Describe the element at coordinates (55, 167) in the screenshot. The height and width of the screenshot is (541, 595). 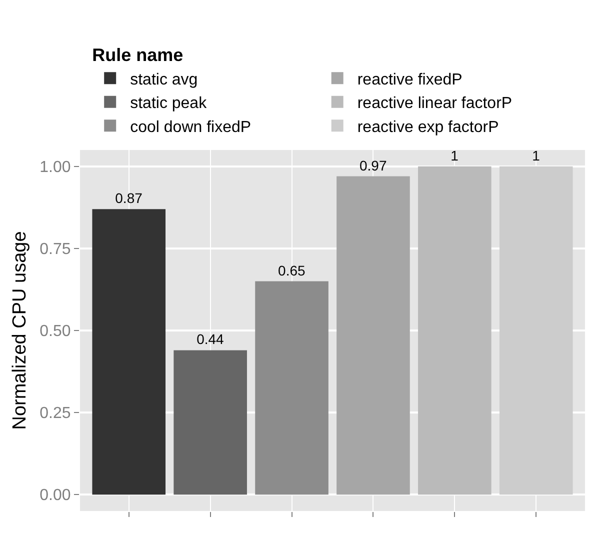
I see `y-tick-label: 1.00` at that location.